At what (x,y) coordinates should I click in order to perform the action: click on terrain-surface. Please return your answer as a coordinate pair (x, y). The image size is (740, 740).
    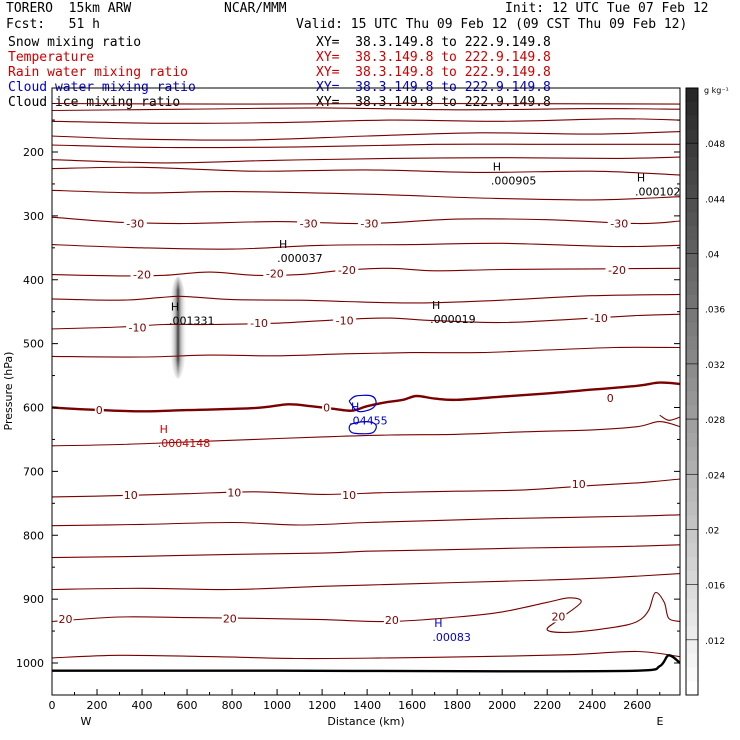
    Looking at the image, I should click on (366, 663).